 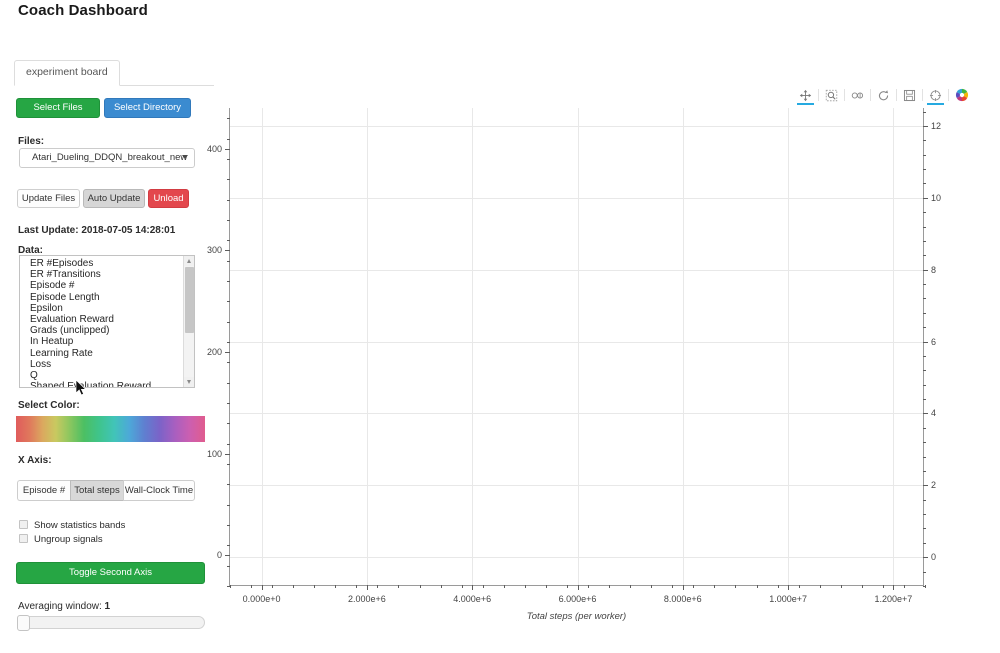 What do you see at coordinates (805, 95) in the screenshot?
I see `pan-icon` at bounding box center [805, 95].